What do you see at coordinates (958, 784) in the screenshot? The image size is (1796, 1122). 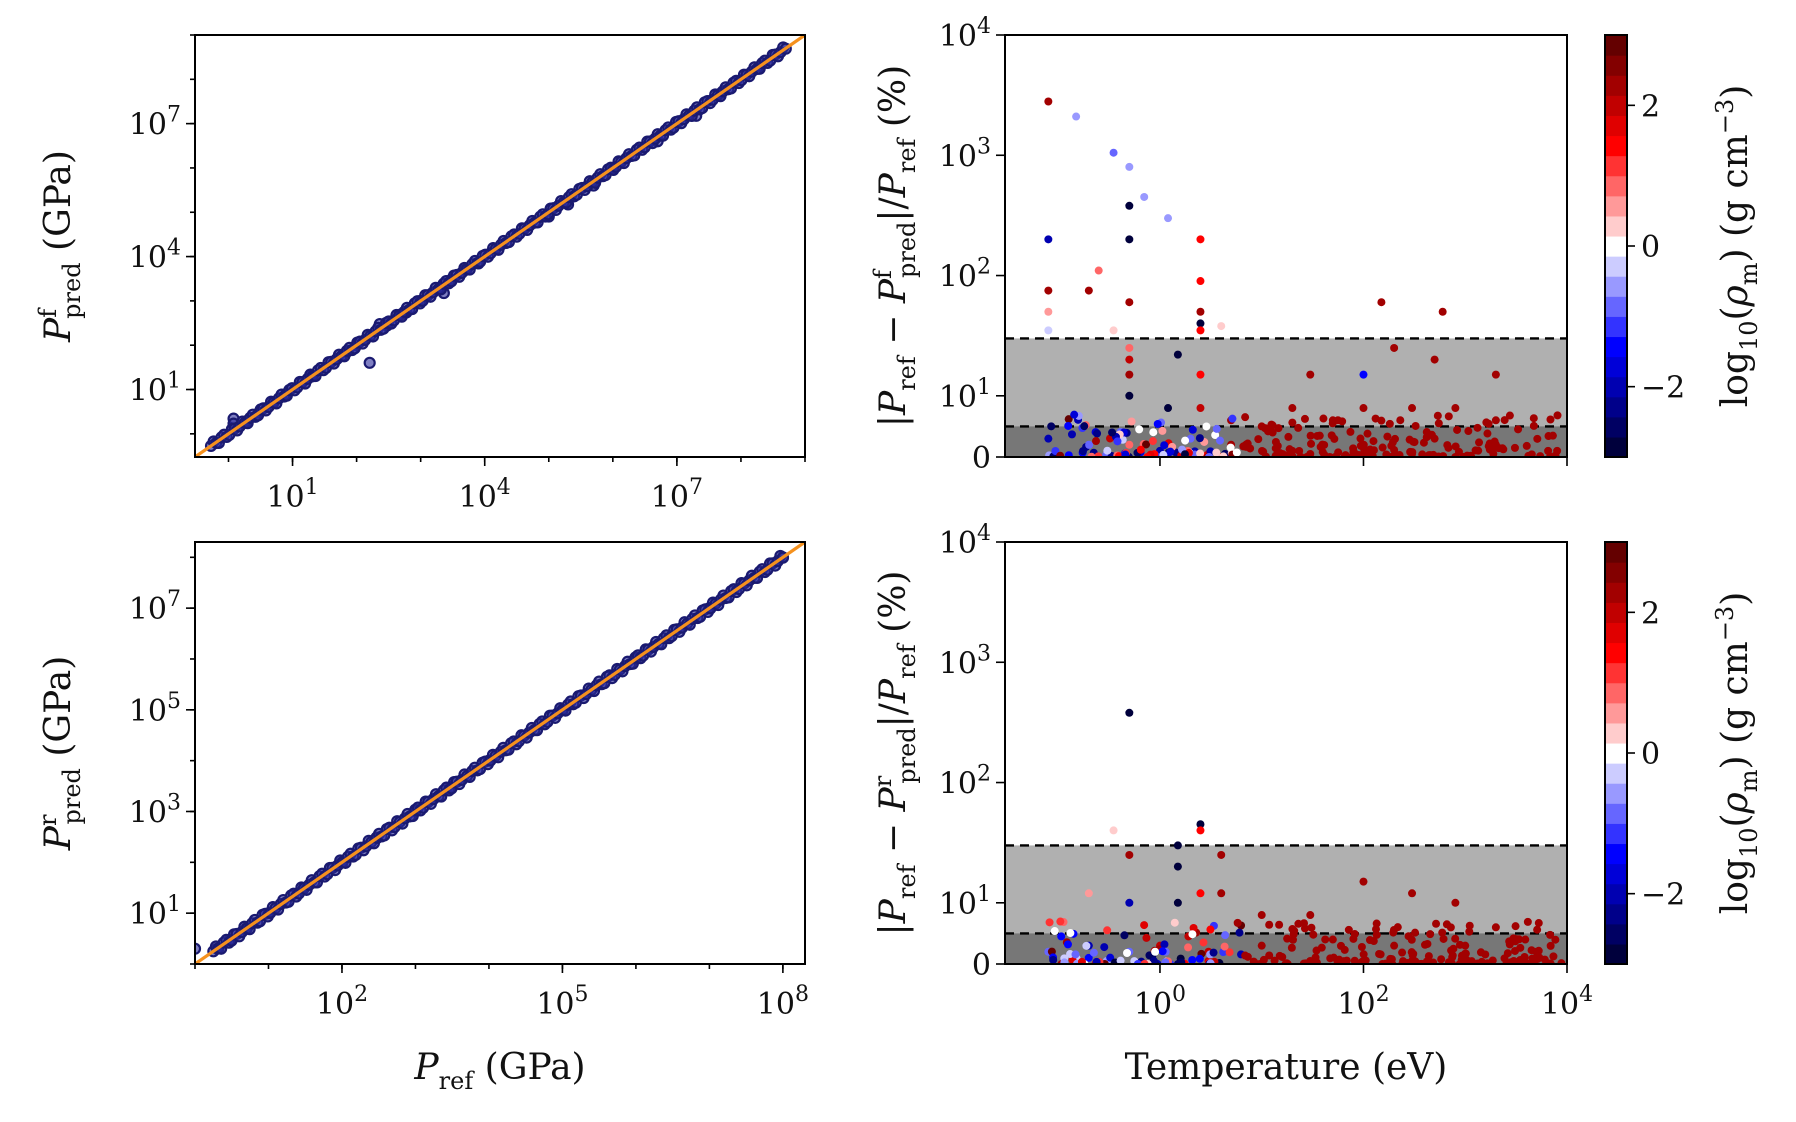 I see `bottom-right-y-tick-label-mantissa: 10` at bounding box center [958, 784].